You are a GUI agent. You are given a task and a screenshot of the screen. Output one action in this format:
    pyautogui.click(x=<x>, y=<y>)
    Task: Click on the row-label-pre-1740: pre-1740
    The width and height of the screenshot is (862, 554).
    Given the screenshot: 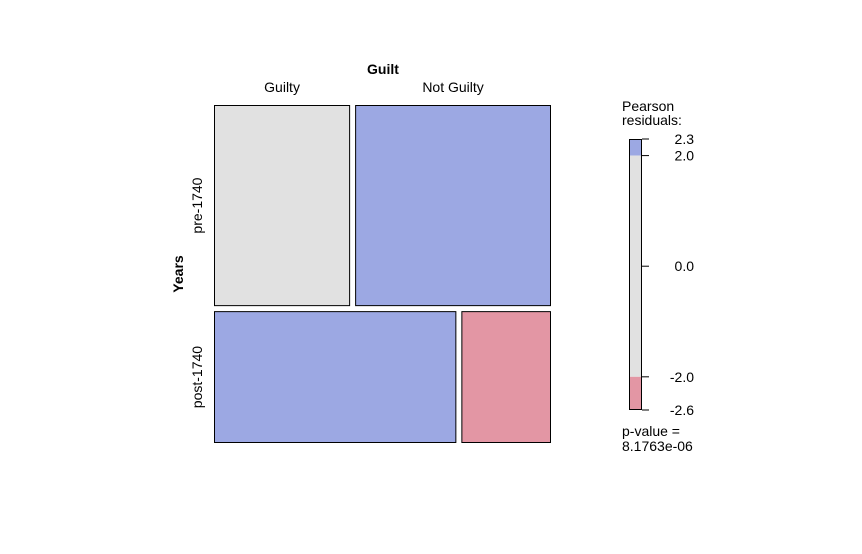 What is the action you would take?
    pyautogui.click(x=197, y=205)
    